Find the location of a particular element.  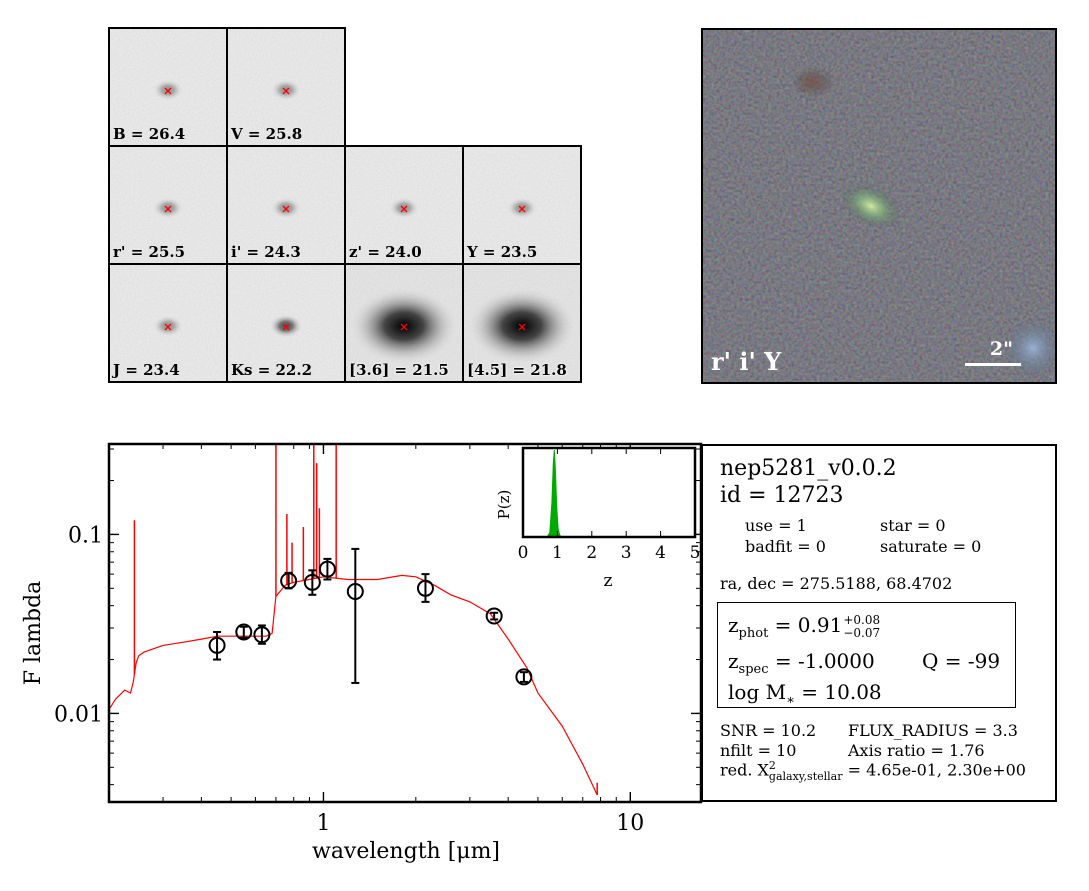

stamp-magnitude-label: J = 23.4 is located at coordinates (146, 370).